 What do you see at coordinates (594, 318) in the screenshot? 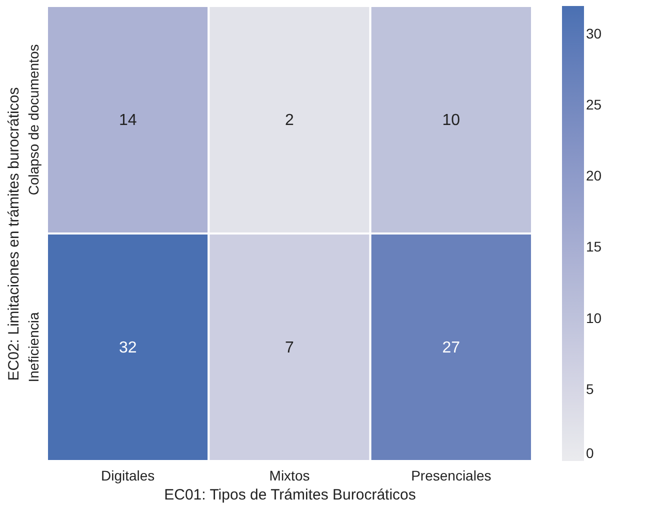
I see `color-bar-label: 10` at bounding box center [594, 318].